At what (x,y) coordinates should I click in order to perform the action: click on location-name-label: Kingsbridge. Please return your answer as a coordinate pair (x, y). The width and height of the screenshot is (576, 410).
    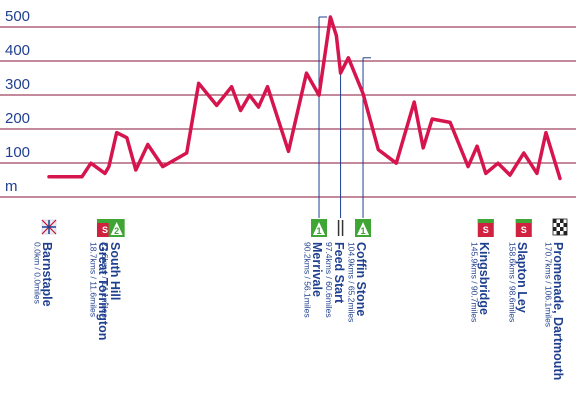
    Looking at the image, I should click on (484, 278).